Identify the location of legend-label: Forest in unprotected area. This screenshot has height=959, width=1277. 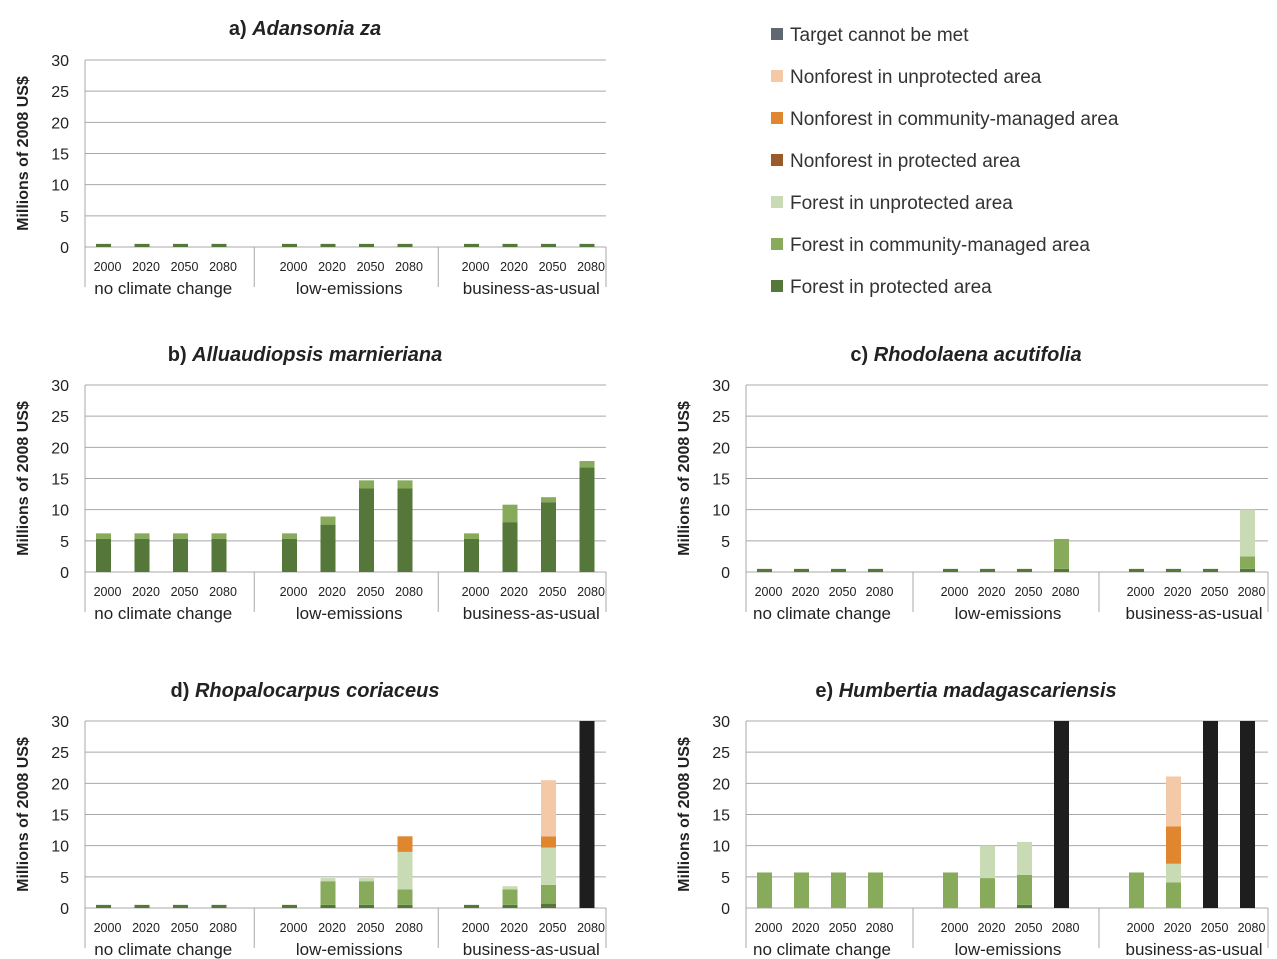
(901, 203).